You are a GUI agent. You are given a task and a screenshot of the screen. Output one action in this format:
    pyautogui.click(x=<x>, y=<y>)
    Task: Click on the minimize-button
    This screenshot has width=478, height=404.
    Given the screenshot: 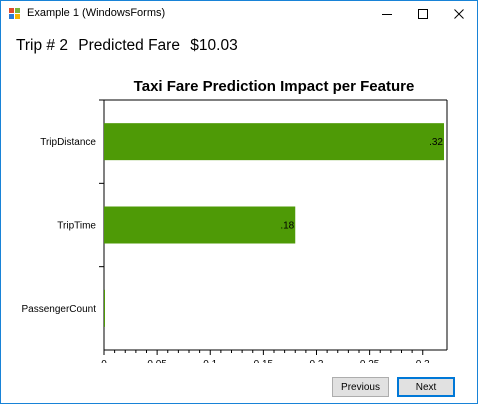 What is the action you would take?
    pyautogui.click(x=387, y=13)
    